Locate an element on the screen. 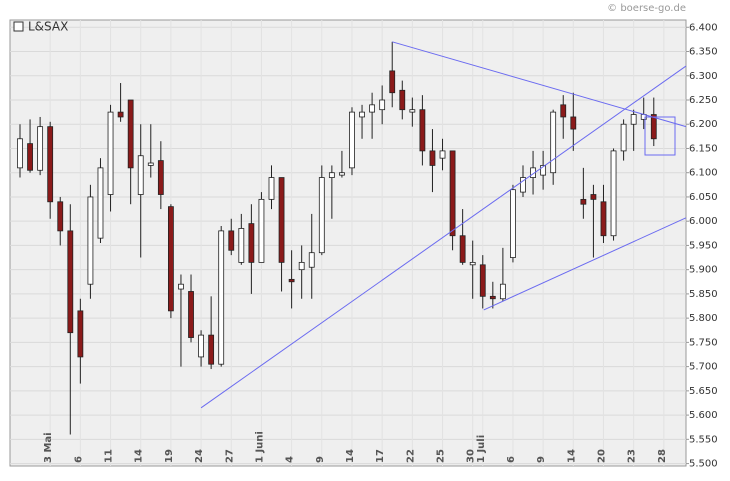 The image size is (730, 481). x-tick-label: 20 is located at coordinates (601, 456).